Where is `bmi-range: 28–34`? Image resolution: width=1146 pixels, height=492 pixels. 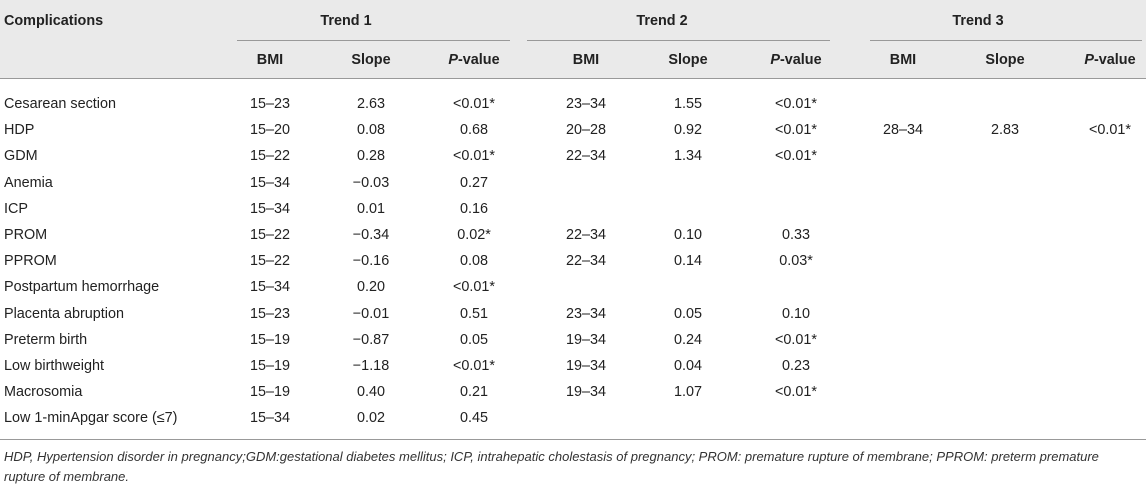 bmi-range: 28–34 is located at coordinates (903, 130).